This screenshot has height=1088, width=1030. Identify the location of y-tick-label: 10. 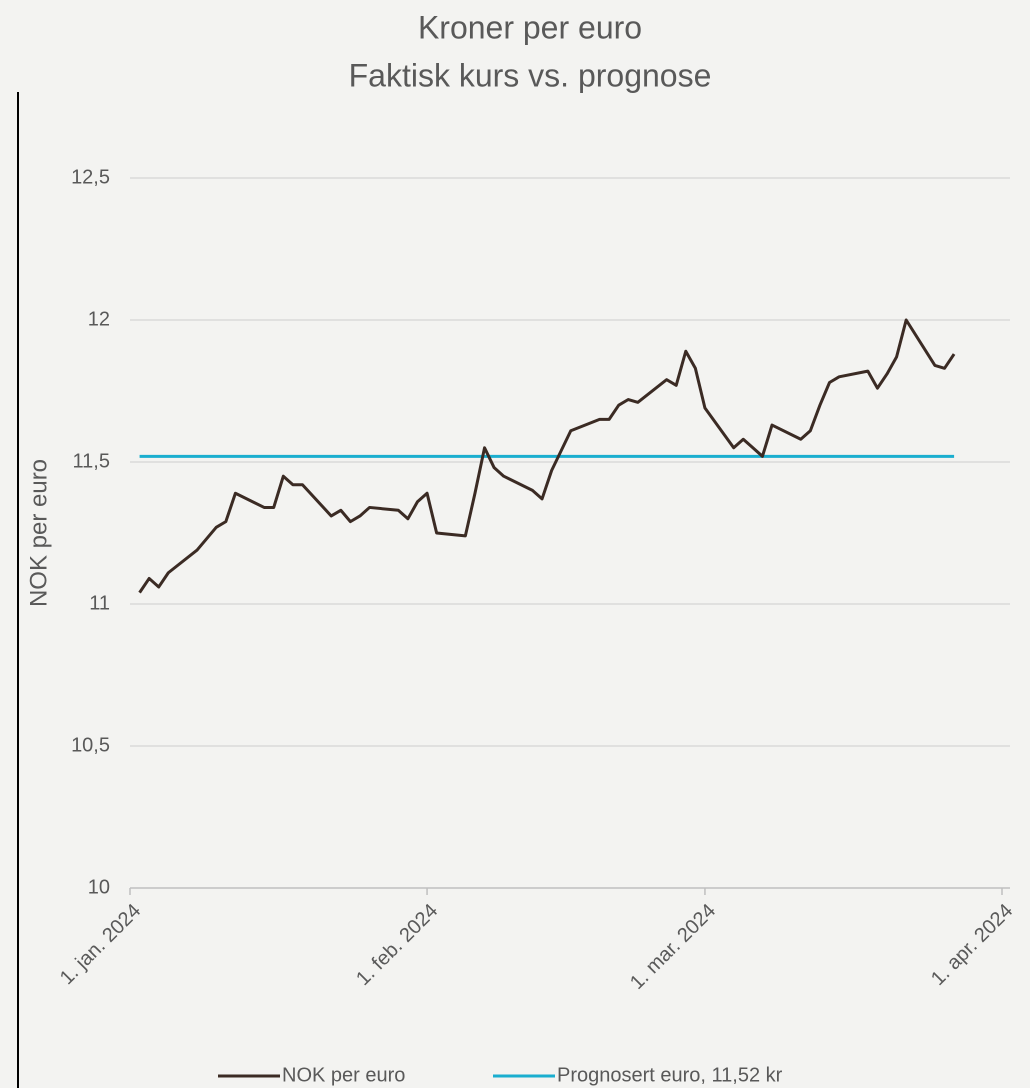
(99, 887).